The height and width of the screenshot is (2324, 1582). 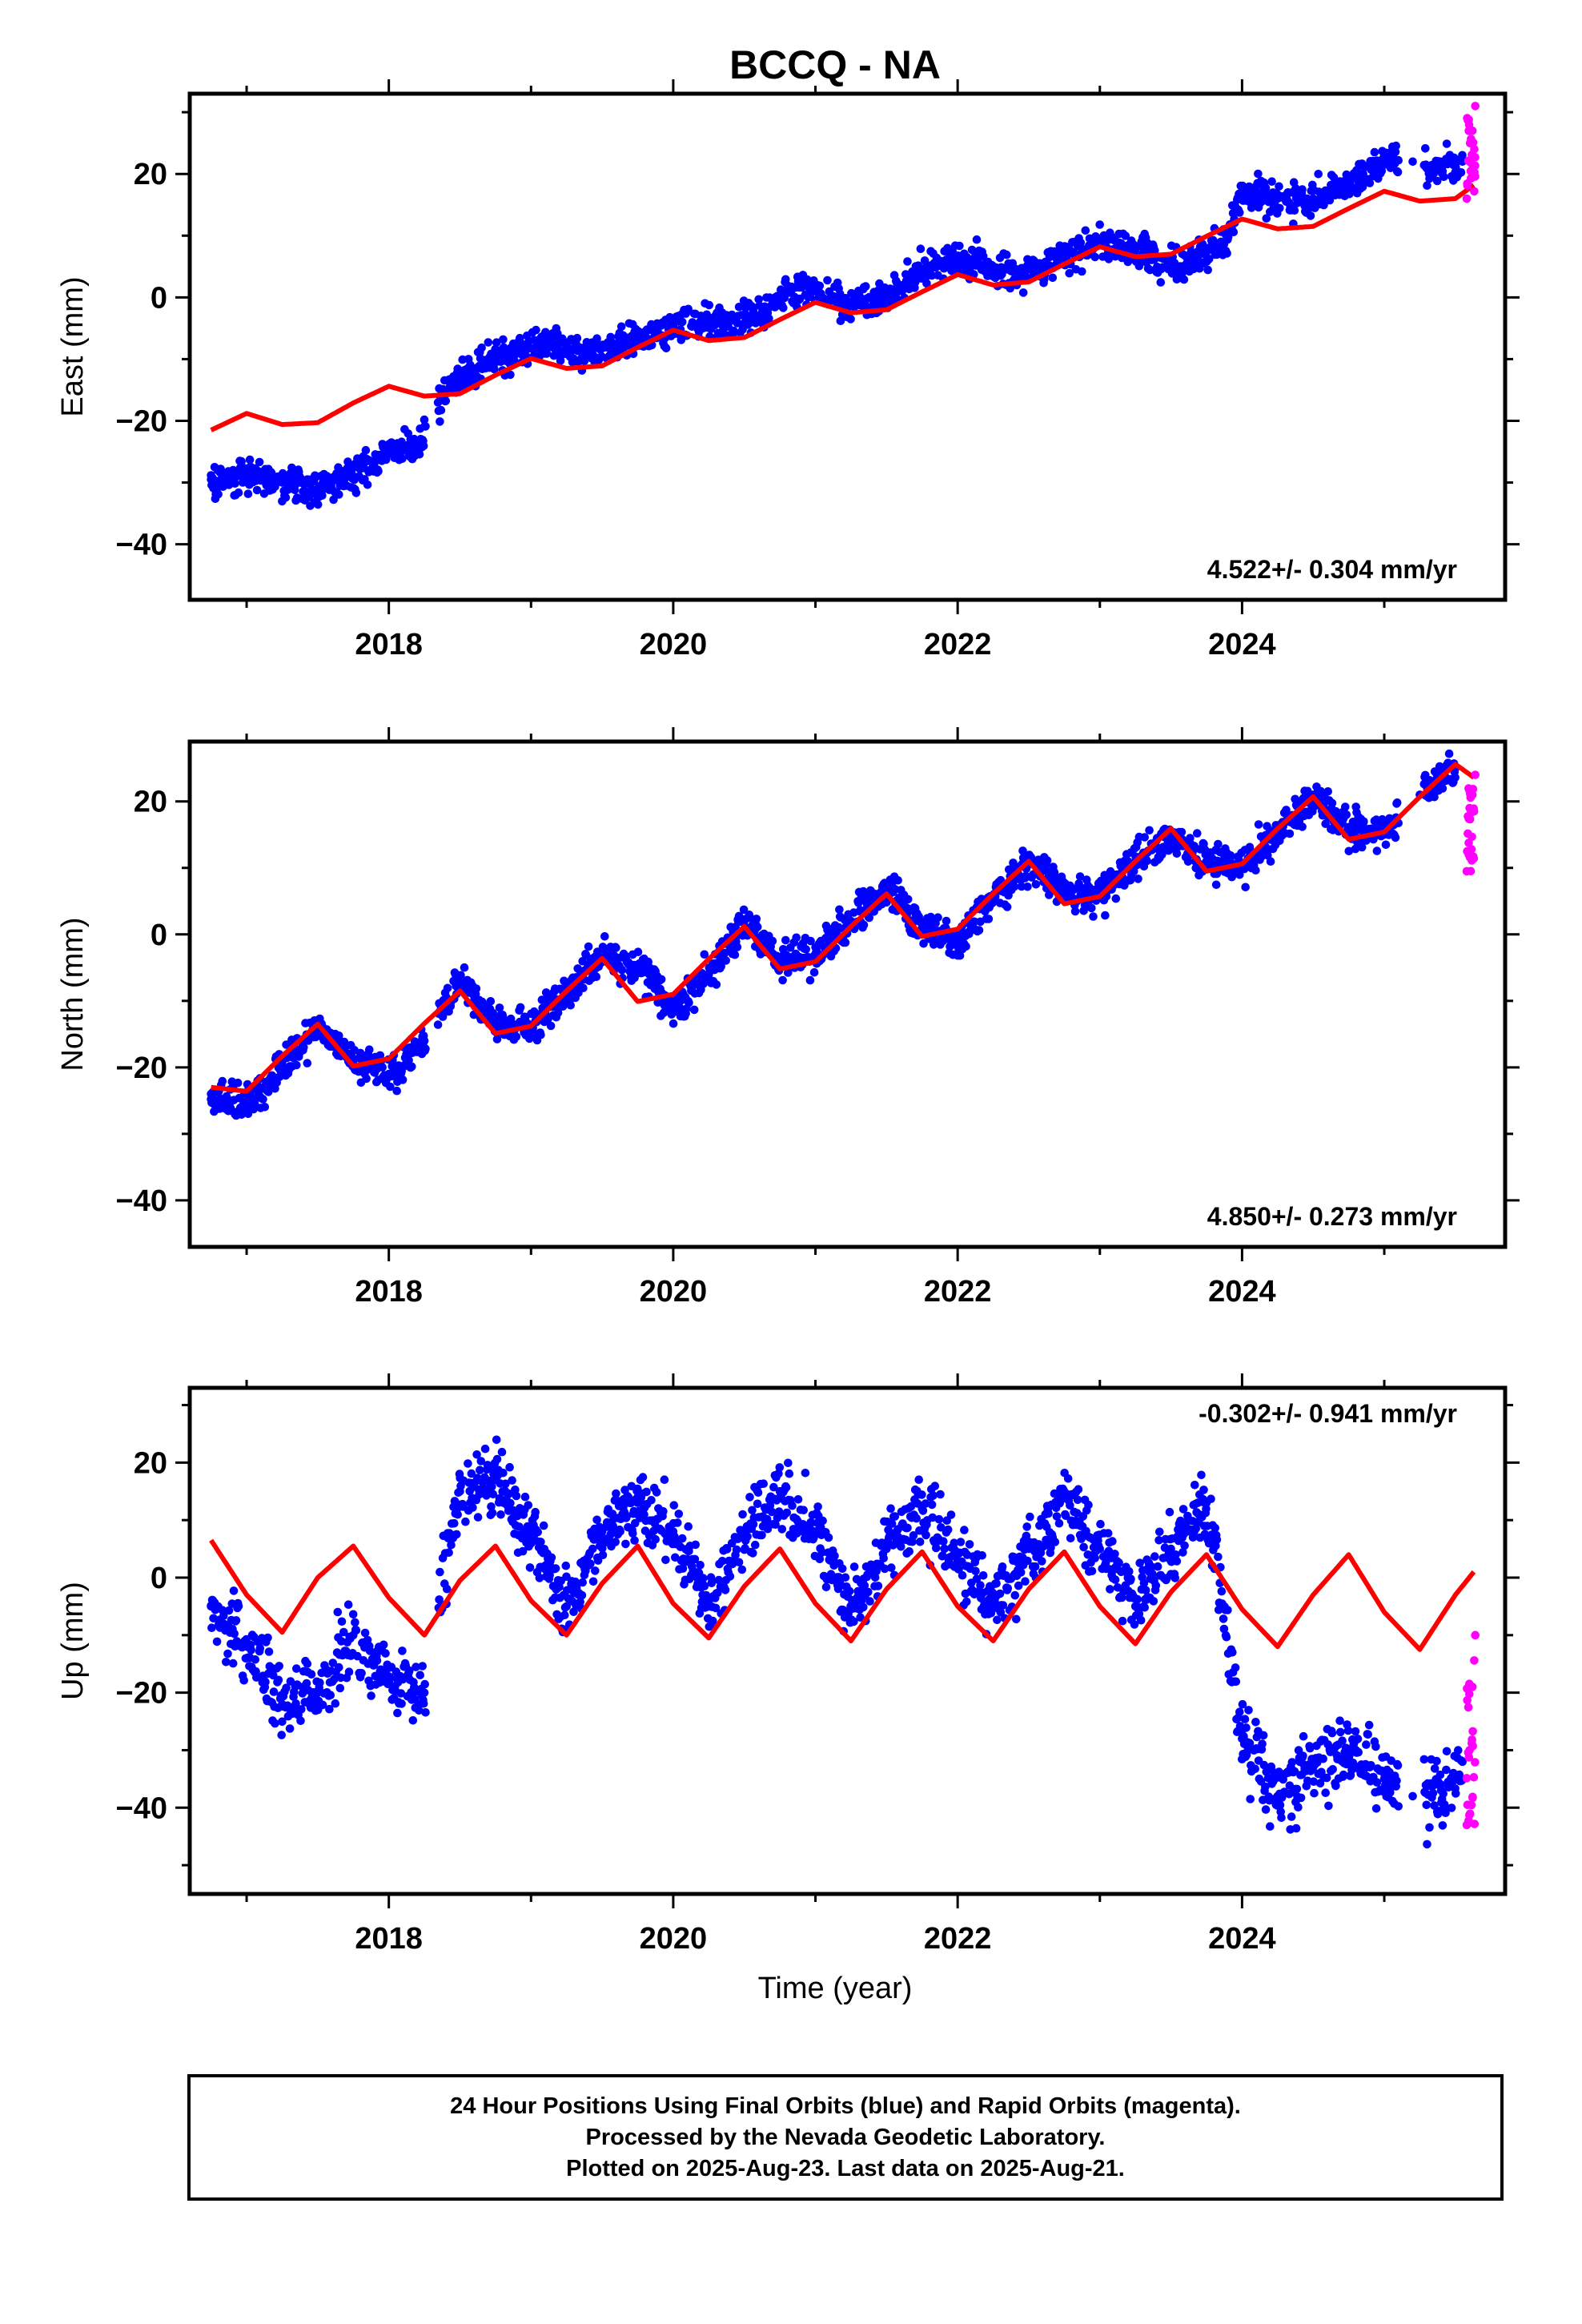 What do you see at coordinates (73, 994) in the screenshot?
I see `y-axis-label: North (mm)` at bounding box center [73, 994].